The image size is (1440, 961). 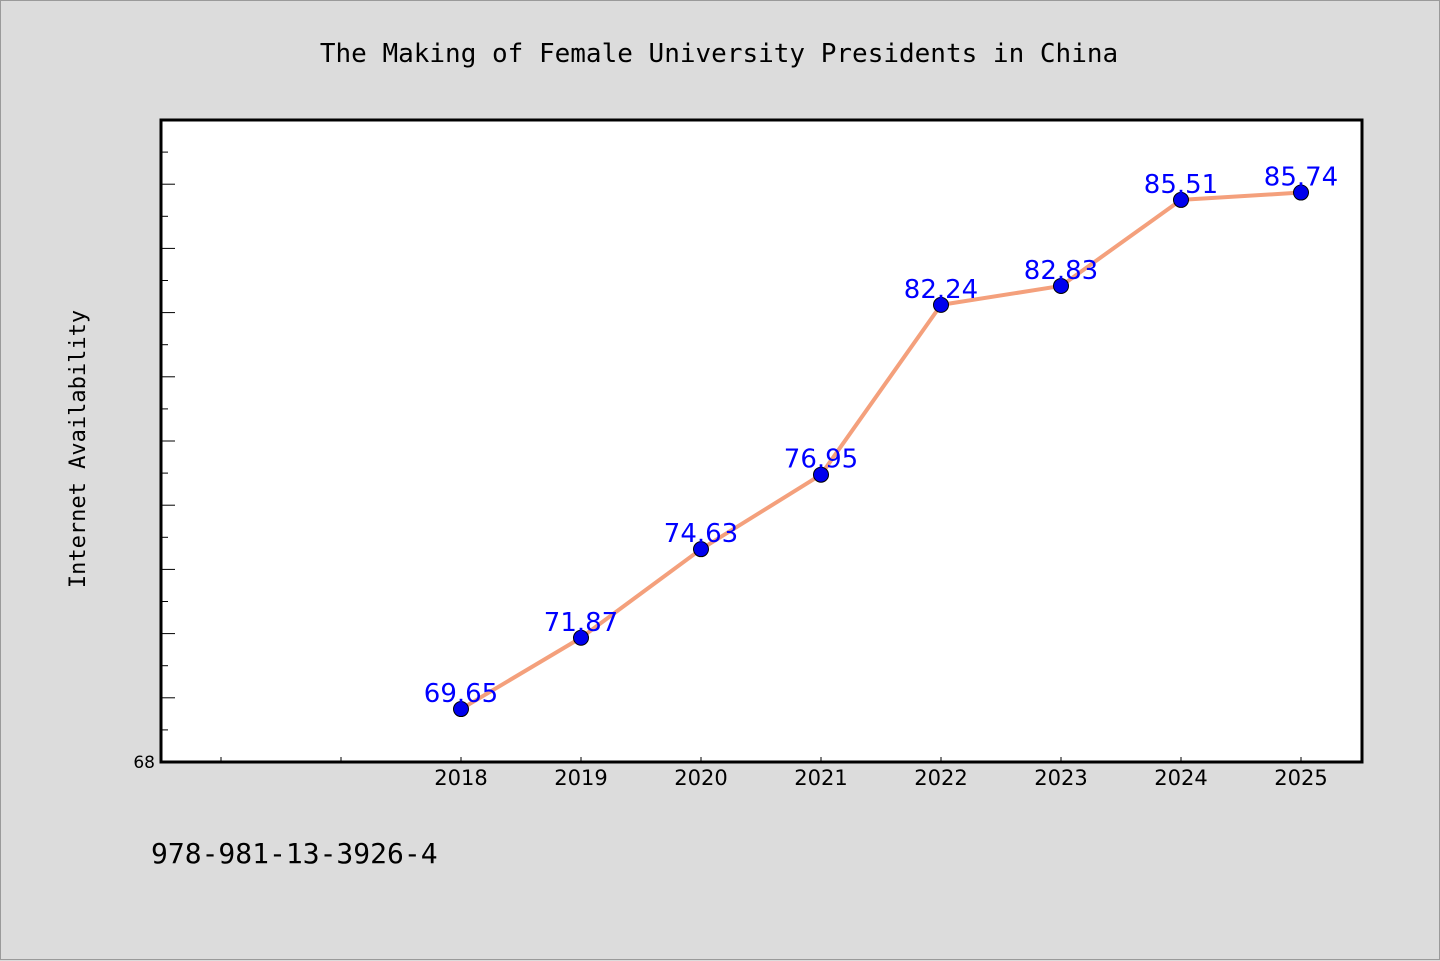 I want to click on y-axis-ticks: 68, so click(x=154, y=462).